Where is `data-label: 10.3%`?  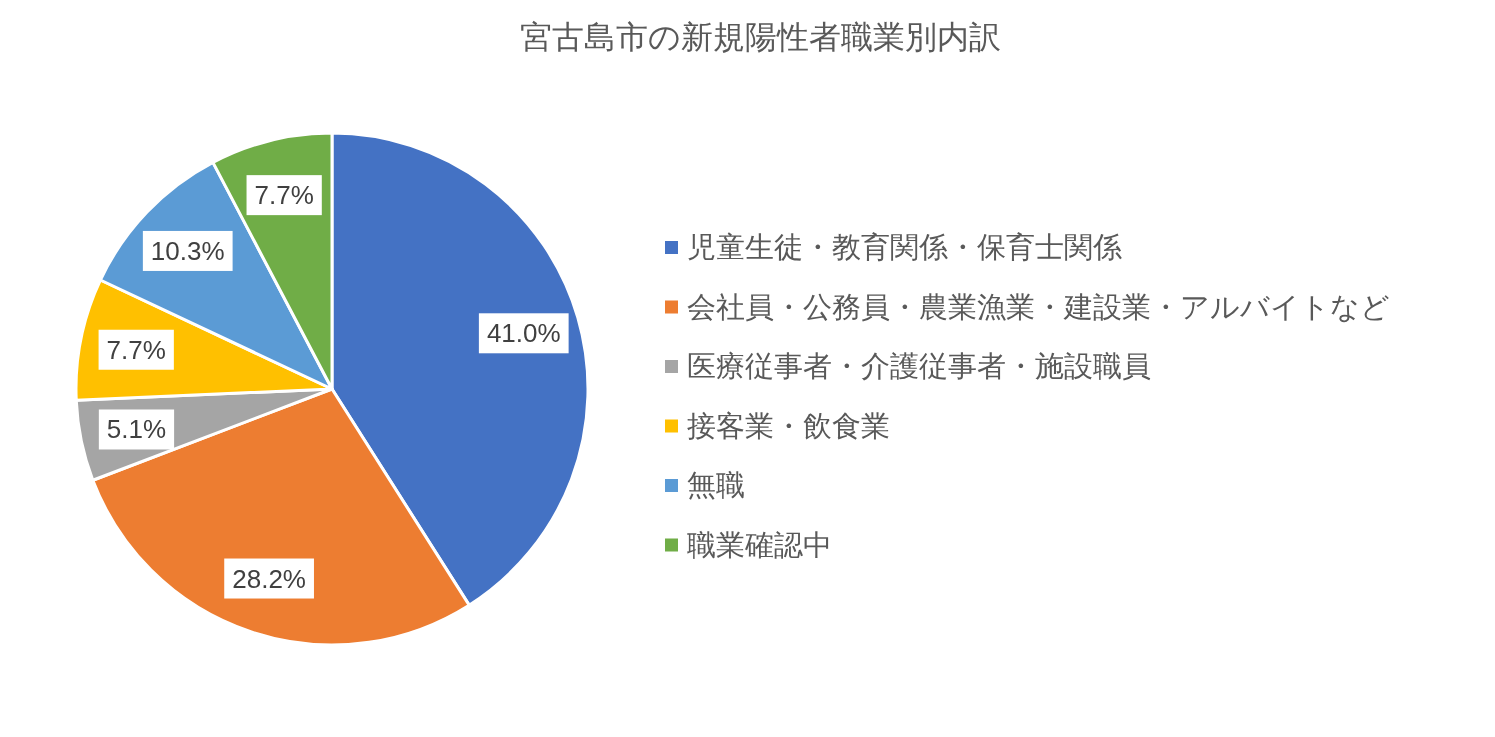 data-label: 10.3% is located at coordinates (187, 250).